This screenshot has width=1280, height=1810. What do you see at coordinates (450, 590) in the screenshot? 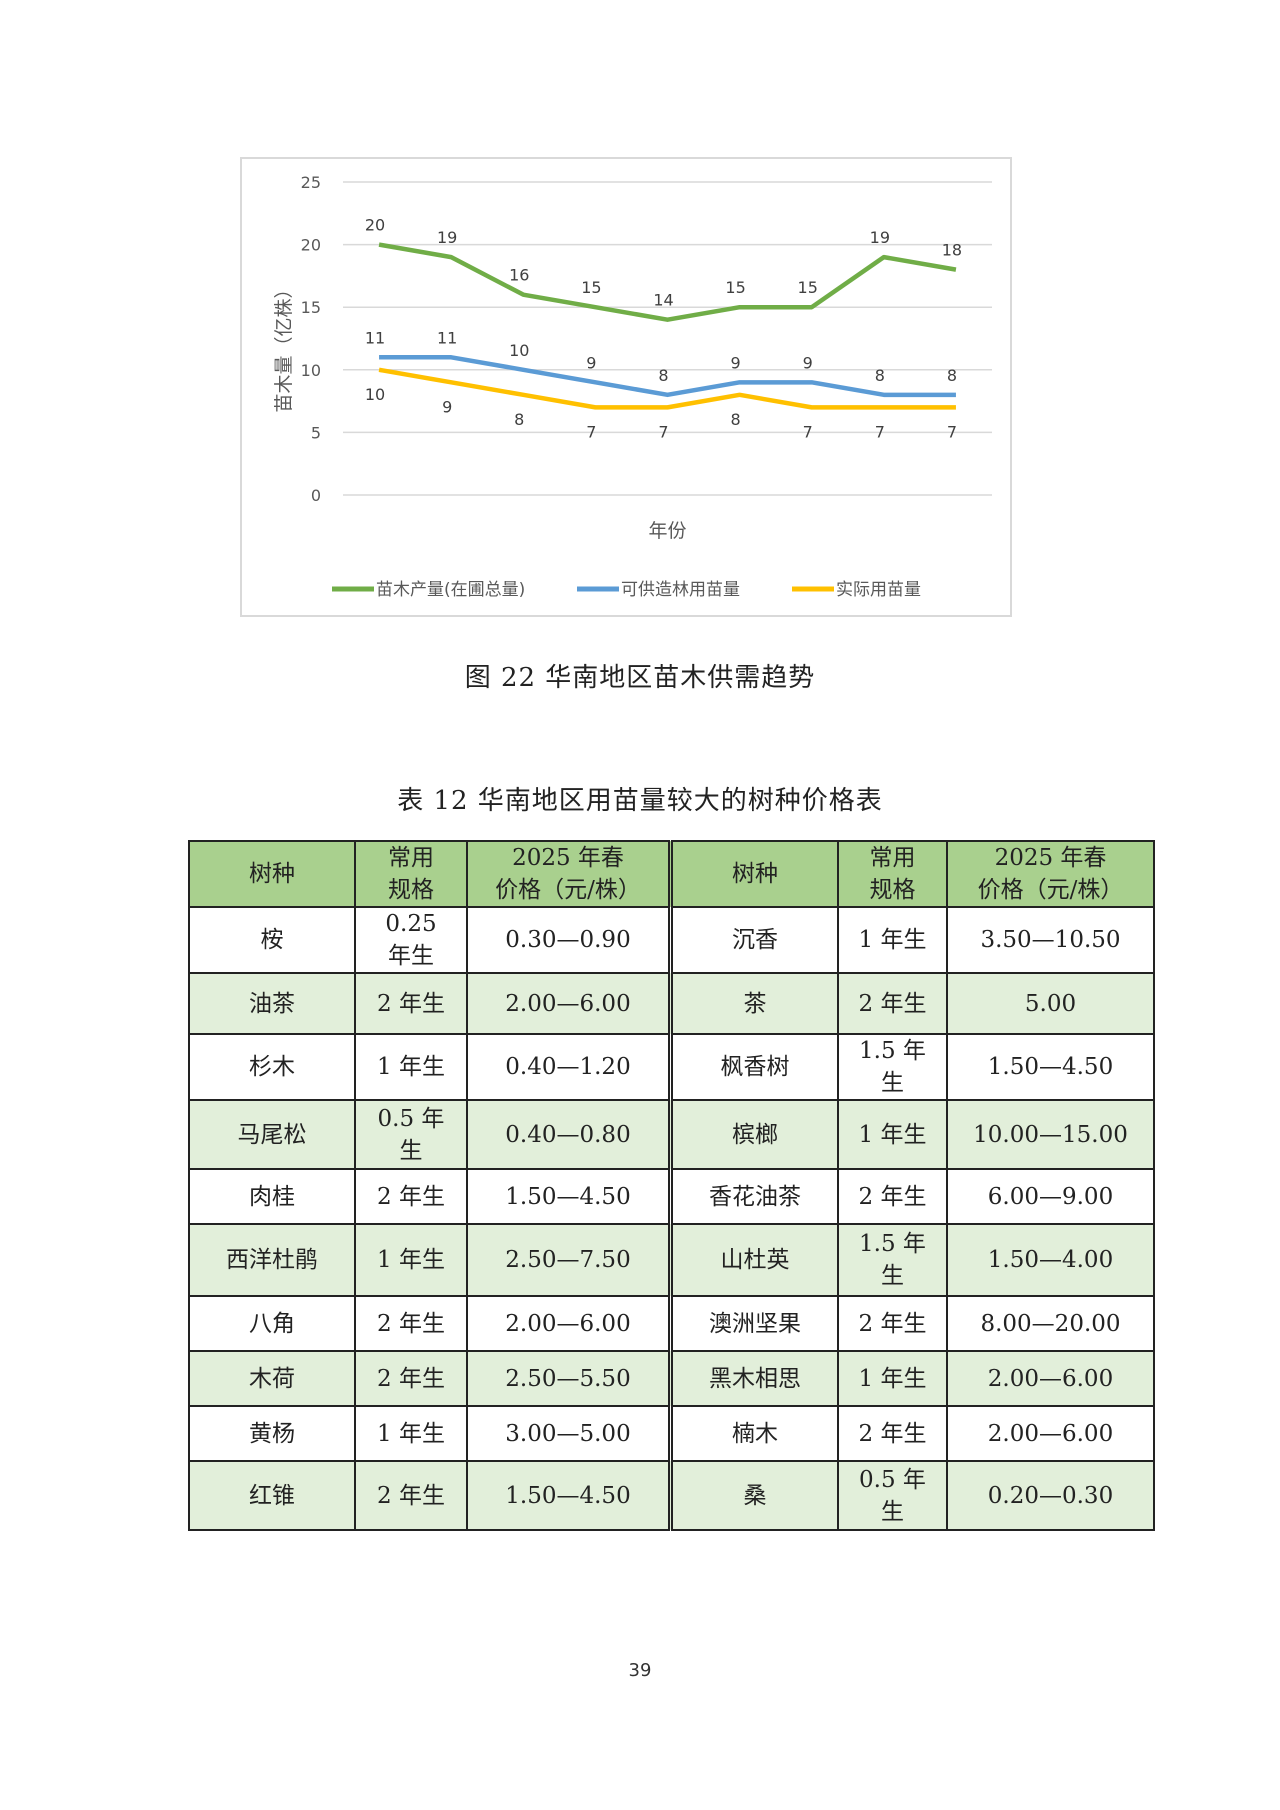
I see `legend-label: 苗木产量(在圃总量)` at bounding box center [450, 590].